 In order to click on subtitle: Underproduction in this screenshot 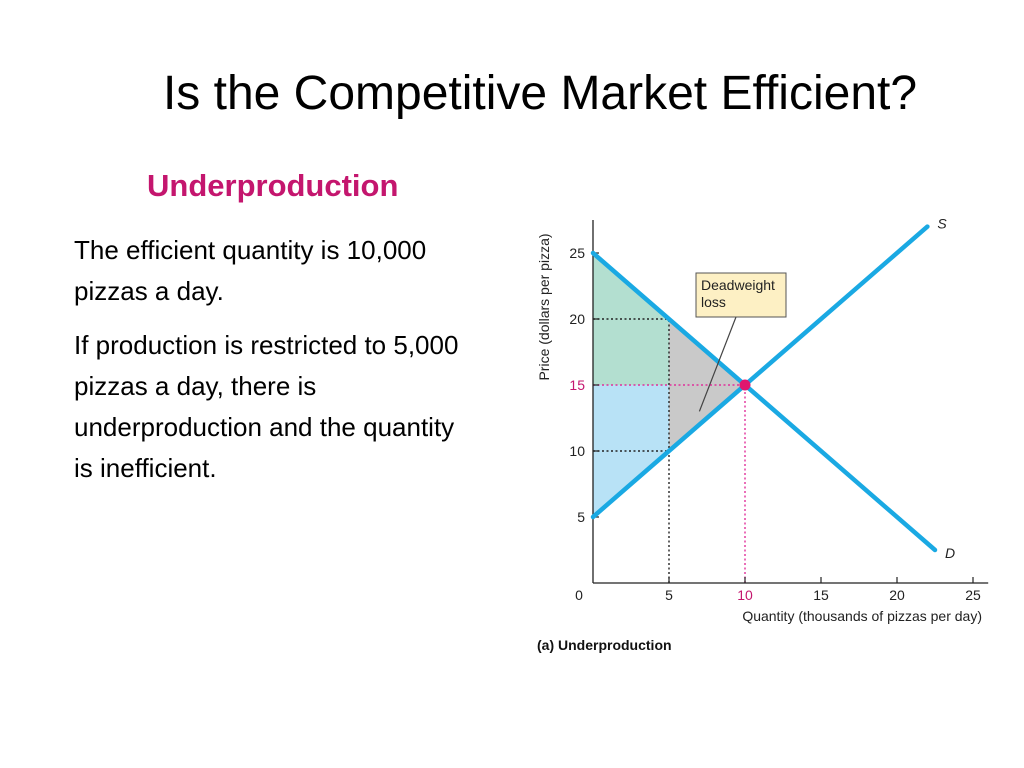, I will do `click(273, 185)`.